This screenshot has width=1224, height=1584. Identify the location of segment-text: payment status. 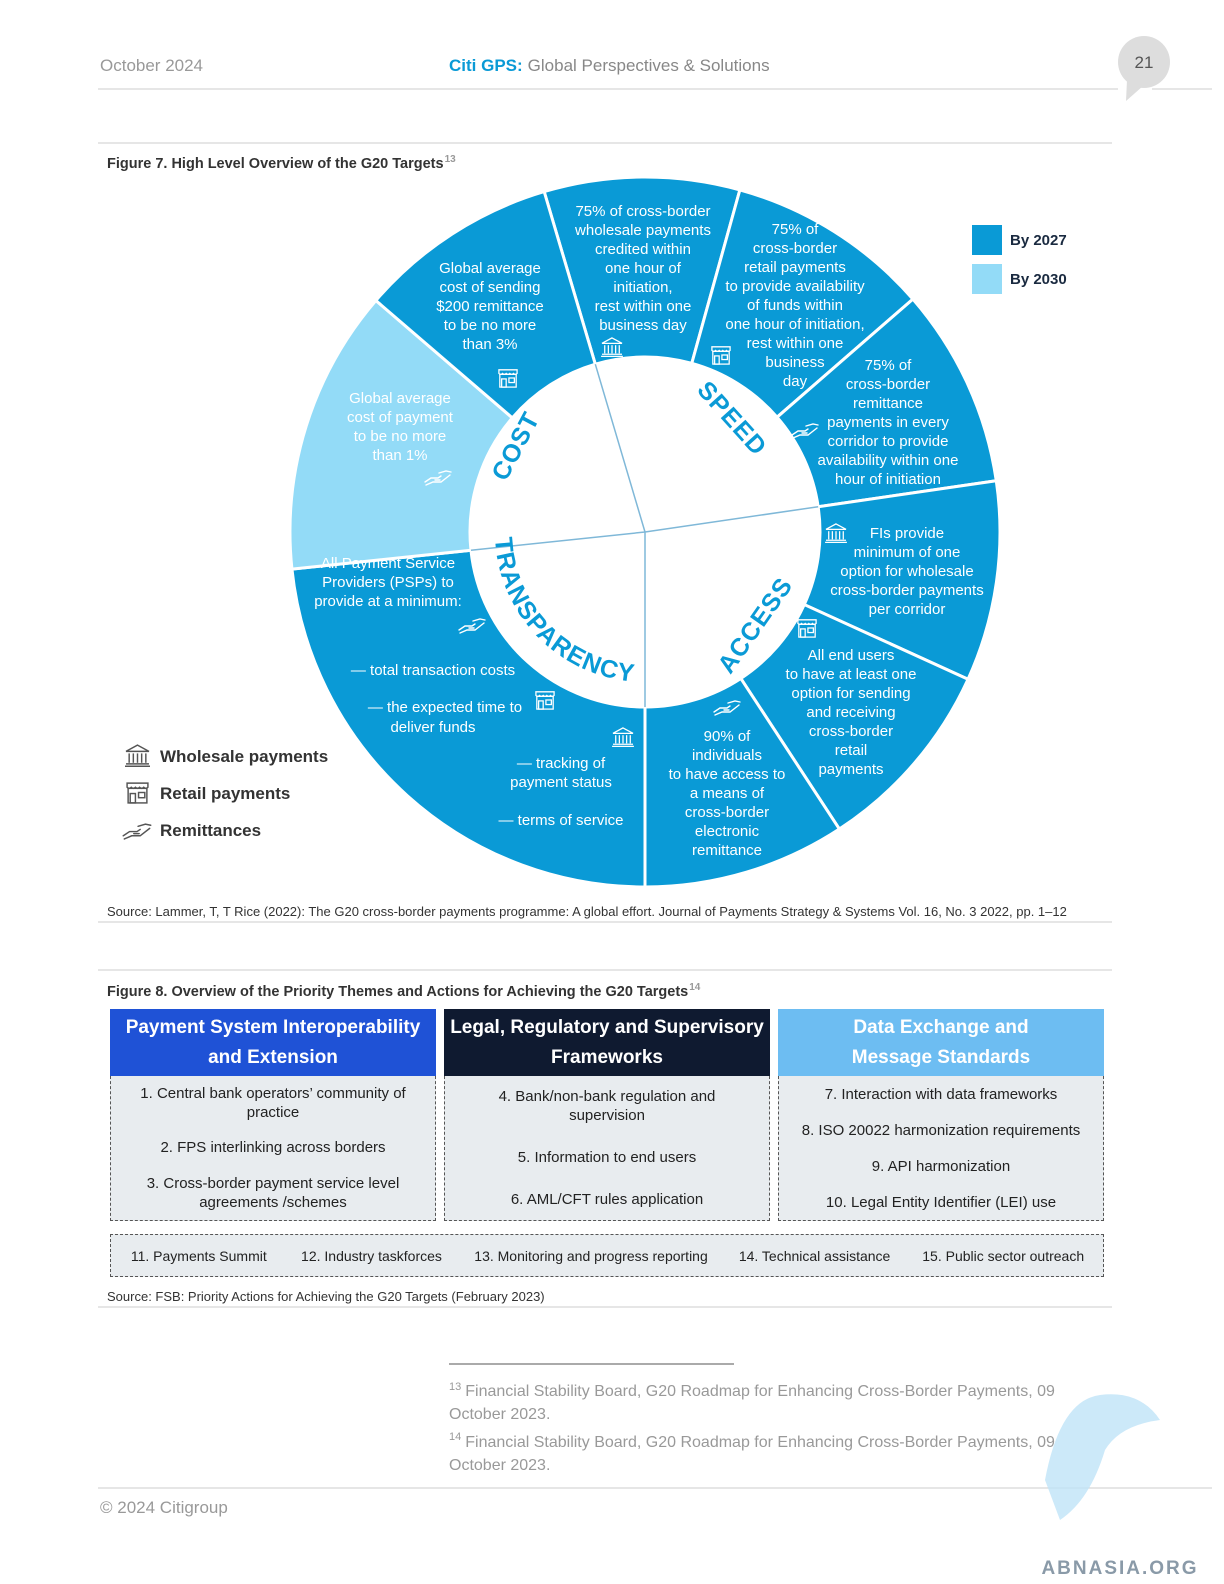
(561, 782).